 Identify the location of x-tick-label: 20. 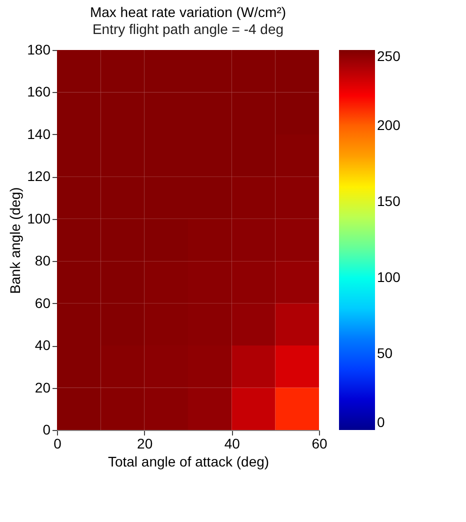
(145, 444).